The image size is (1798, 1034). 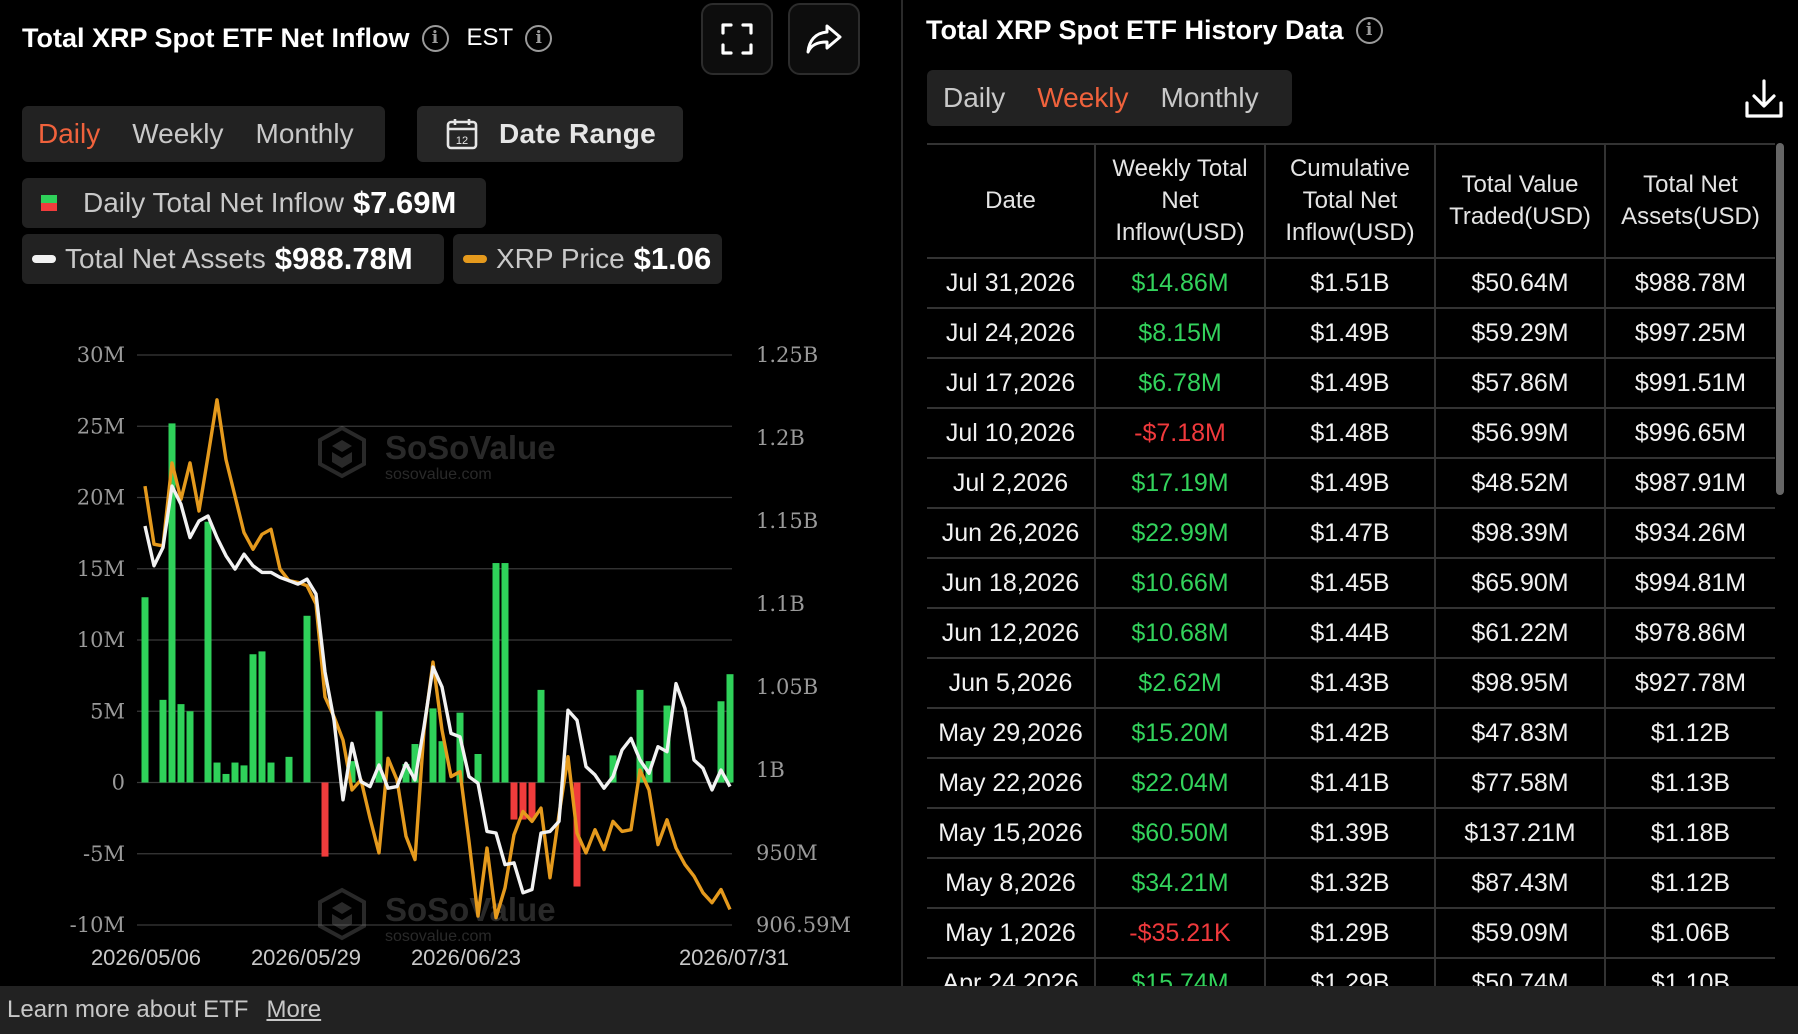 What do you see at coordinates (1011, 972) in the screenshot?
I see `cell-date: Apr 24,2026` at bounding box center [1011, 972].